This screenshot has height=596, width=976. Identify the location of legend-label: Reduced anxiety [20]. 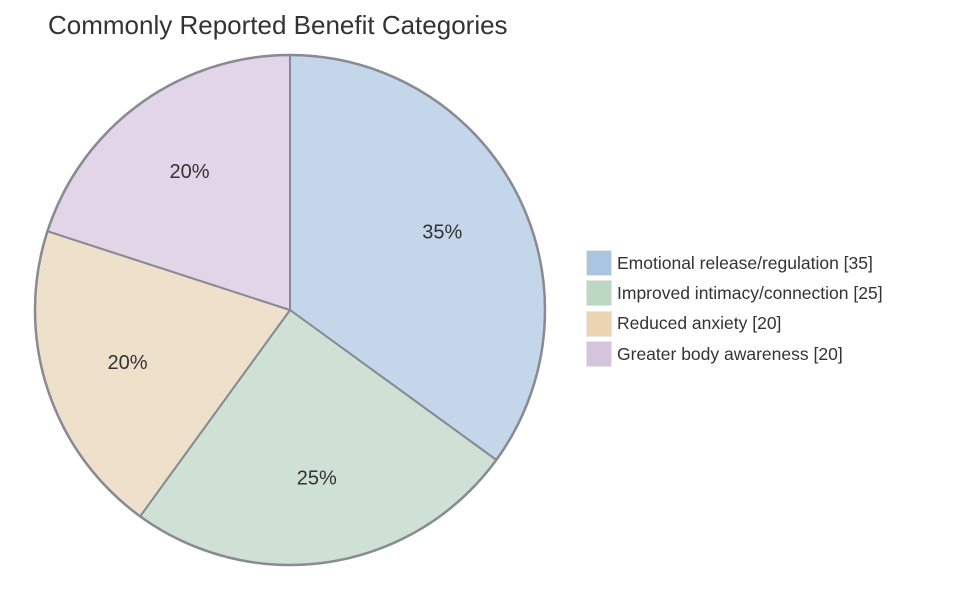
(699, 323).